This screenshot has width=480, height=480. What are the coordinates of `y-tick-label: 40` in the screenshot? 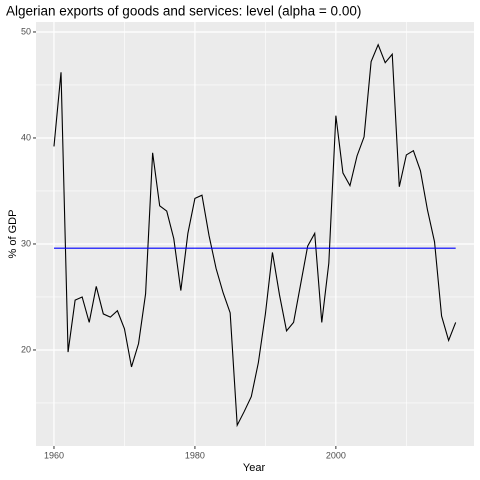 It's located at (26, 137).